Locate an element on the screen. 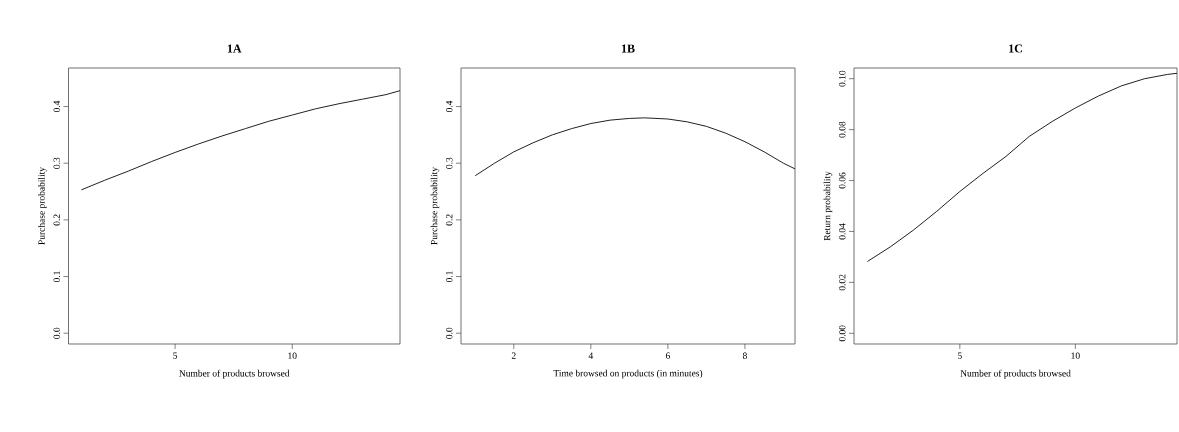  y-tick-label: 0.00 is located at coordinates (842, 333).